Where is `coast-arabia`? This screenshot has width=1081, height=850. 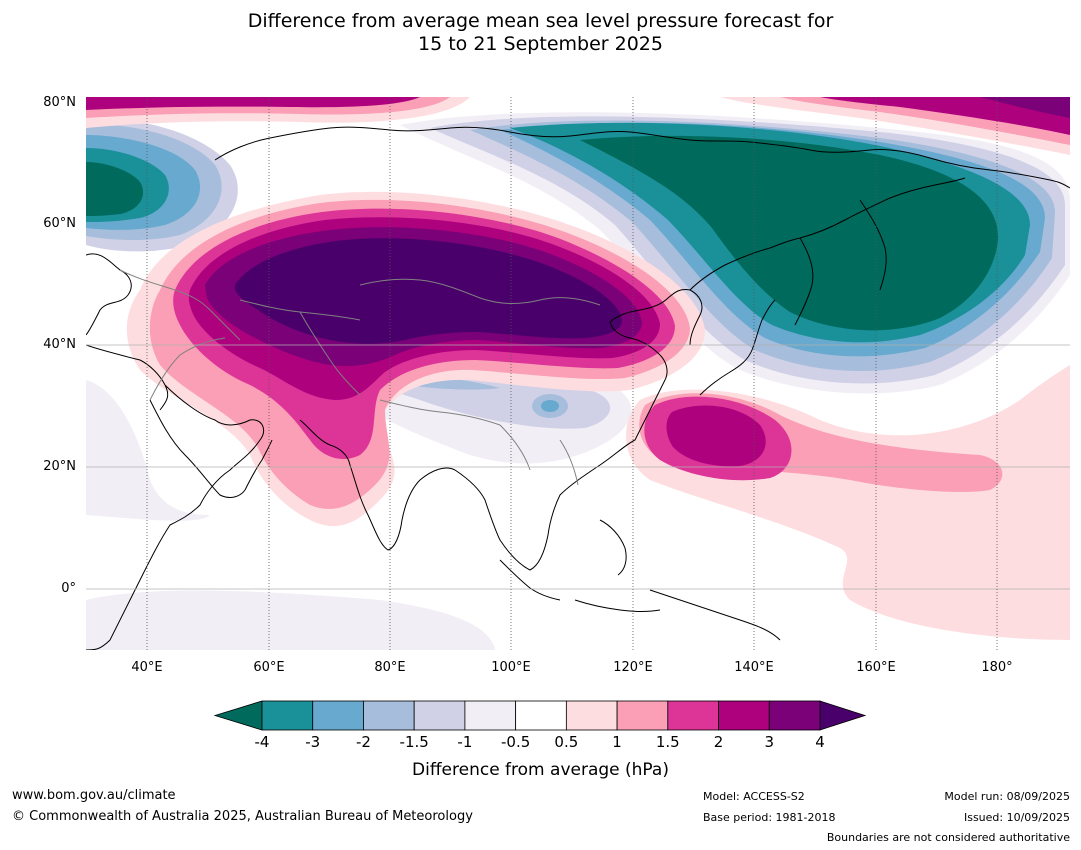
coast-arabia is located at coordinates (211, 448).